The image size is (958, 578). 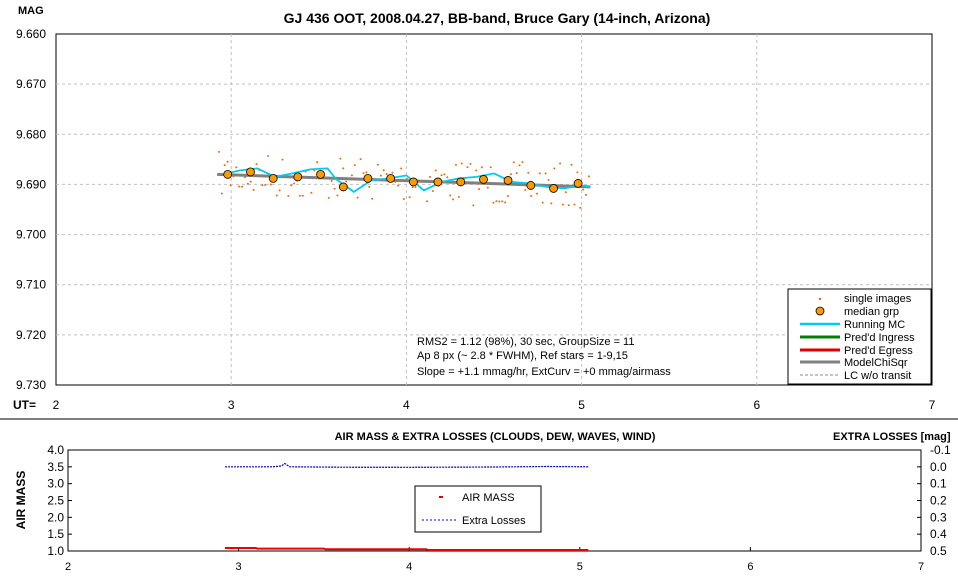 What do you see at coordinates (938, 484) in the screenshot?
I see `extra-losses-tick-label: 0.1` at bounding box center [938, 484].